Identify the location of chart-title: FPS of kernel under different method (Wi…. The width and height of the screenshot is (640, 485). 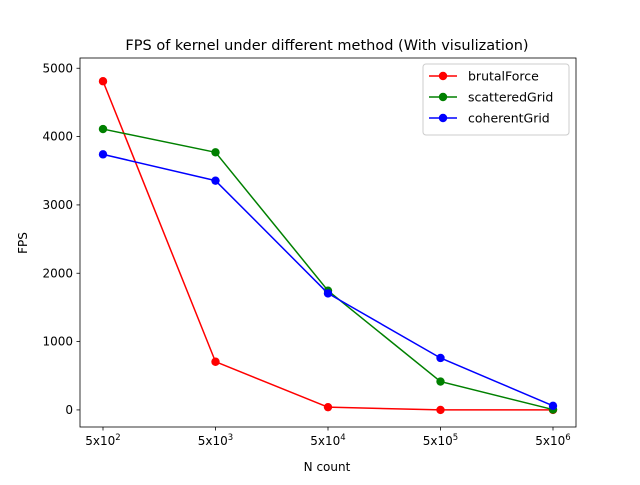
(326, 46).